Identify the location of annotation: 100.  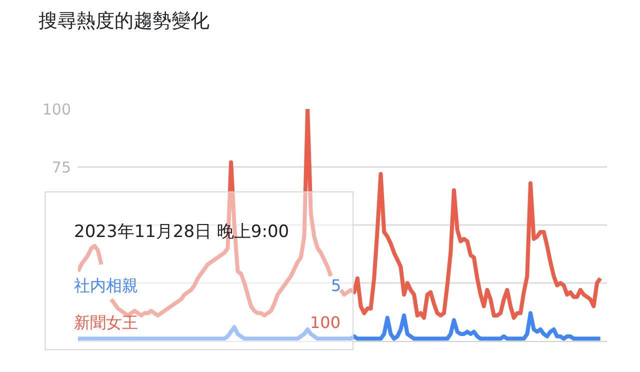
(325, 322).